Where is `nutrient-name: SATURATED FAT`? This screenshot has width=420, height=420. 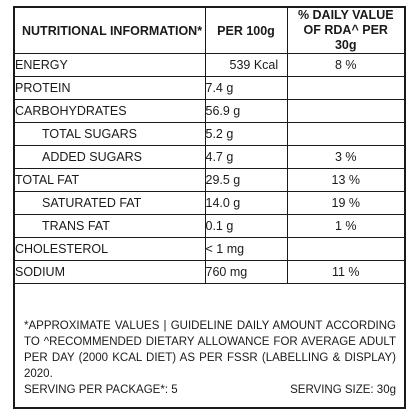 nutrient-name: SATURATED FAT is located at coordinates (110, 203).